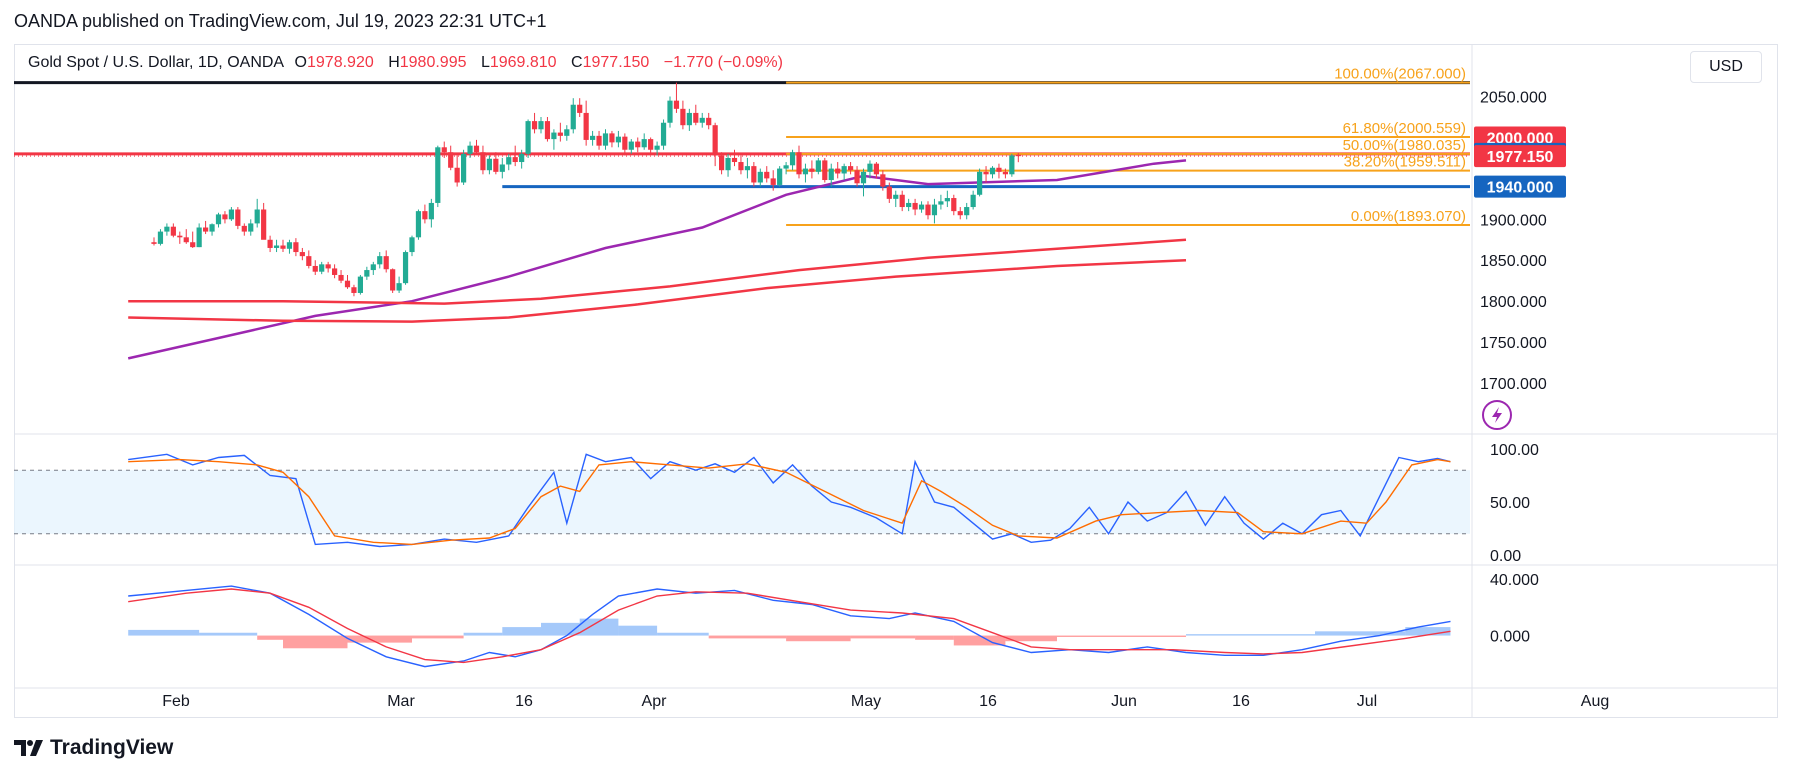 This screenshot has height=773, width=1793. I want to click on brand: TradingView, so click(93, 748).